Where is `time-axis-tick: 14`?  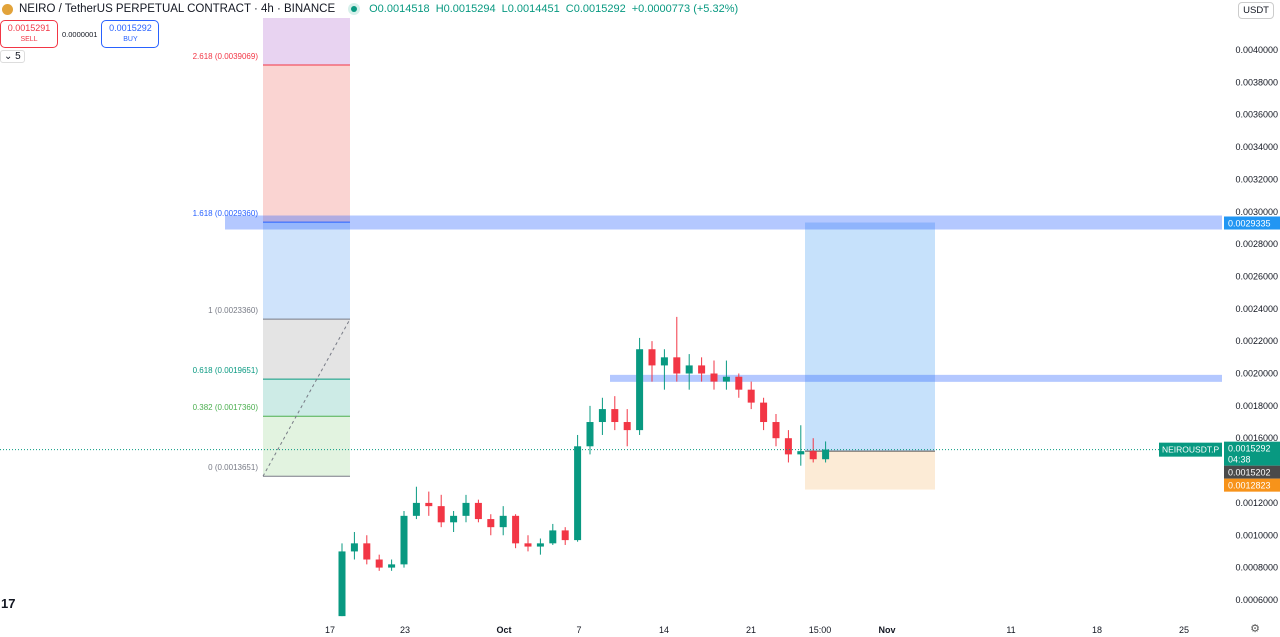 time-axis-tick: 14 is located at coordinates (664, 630).